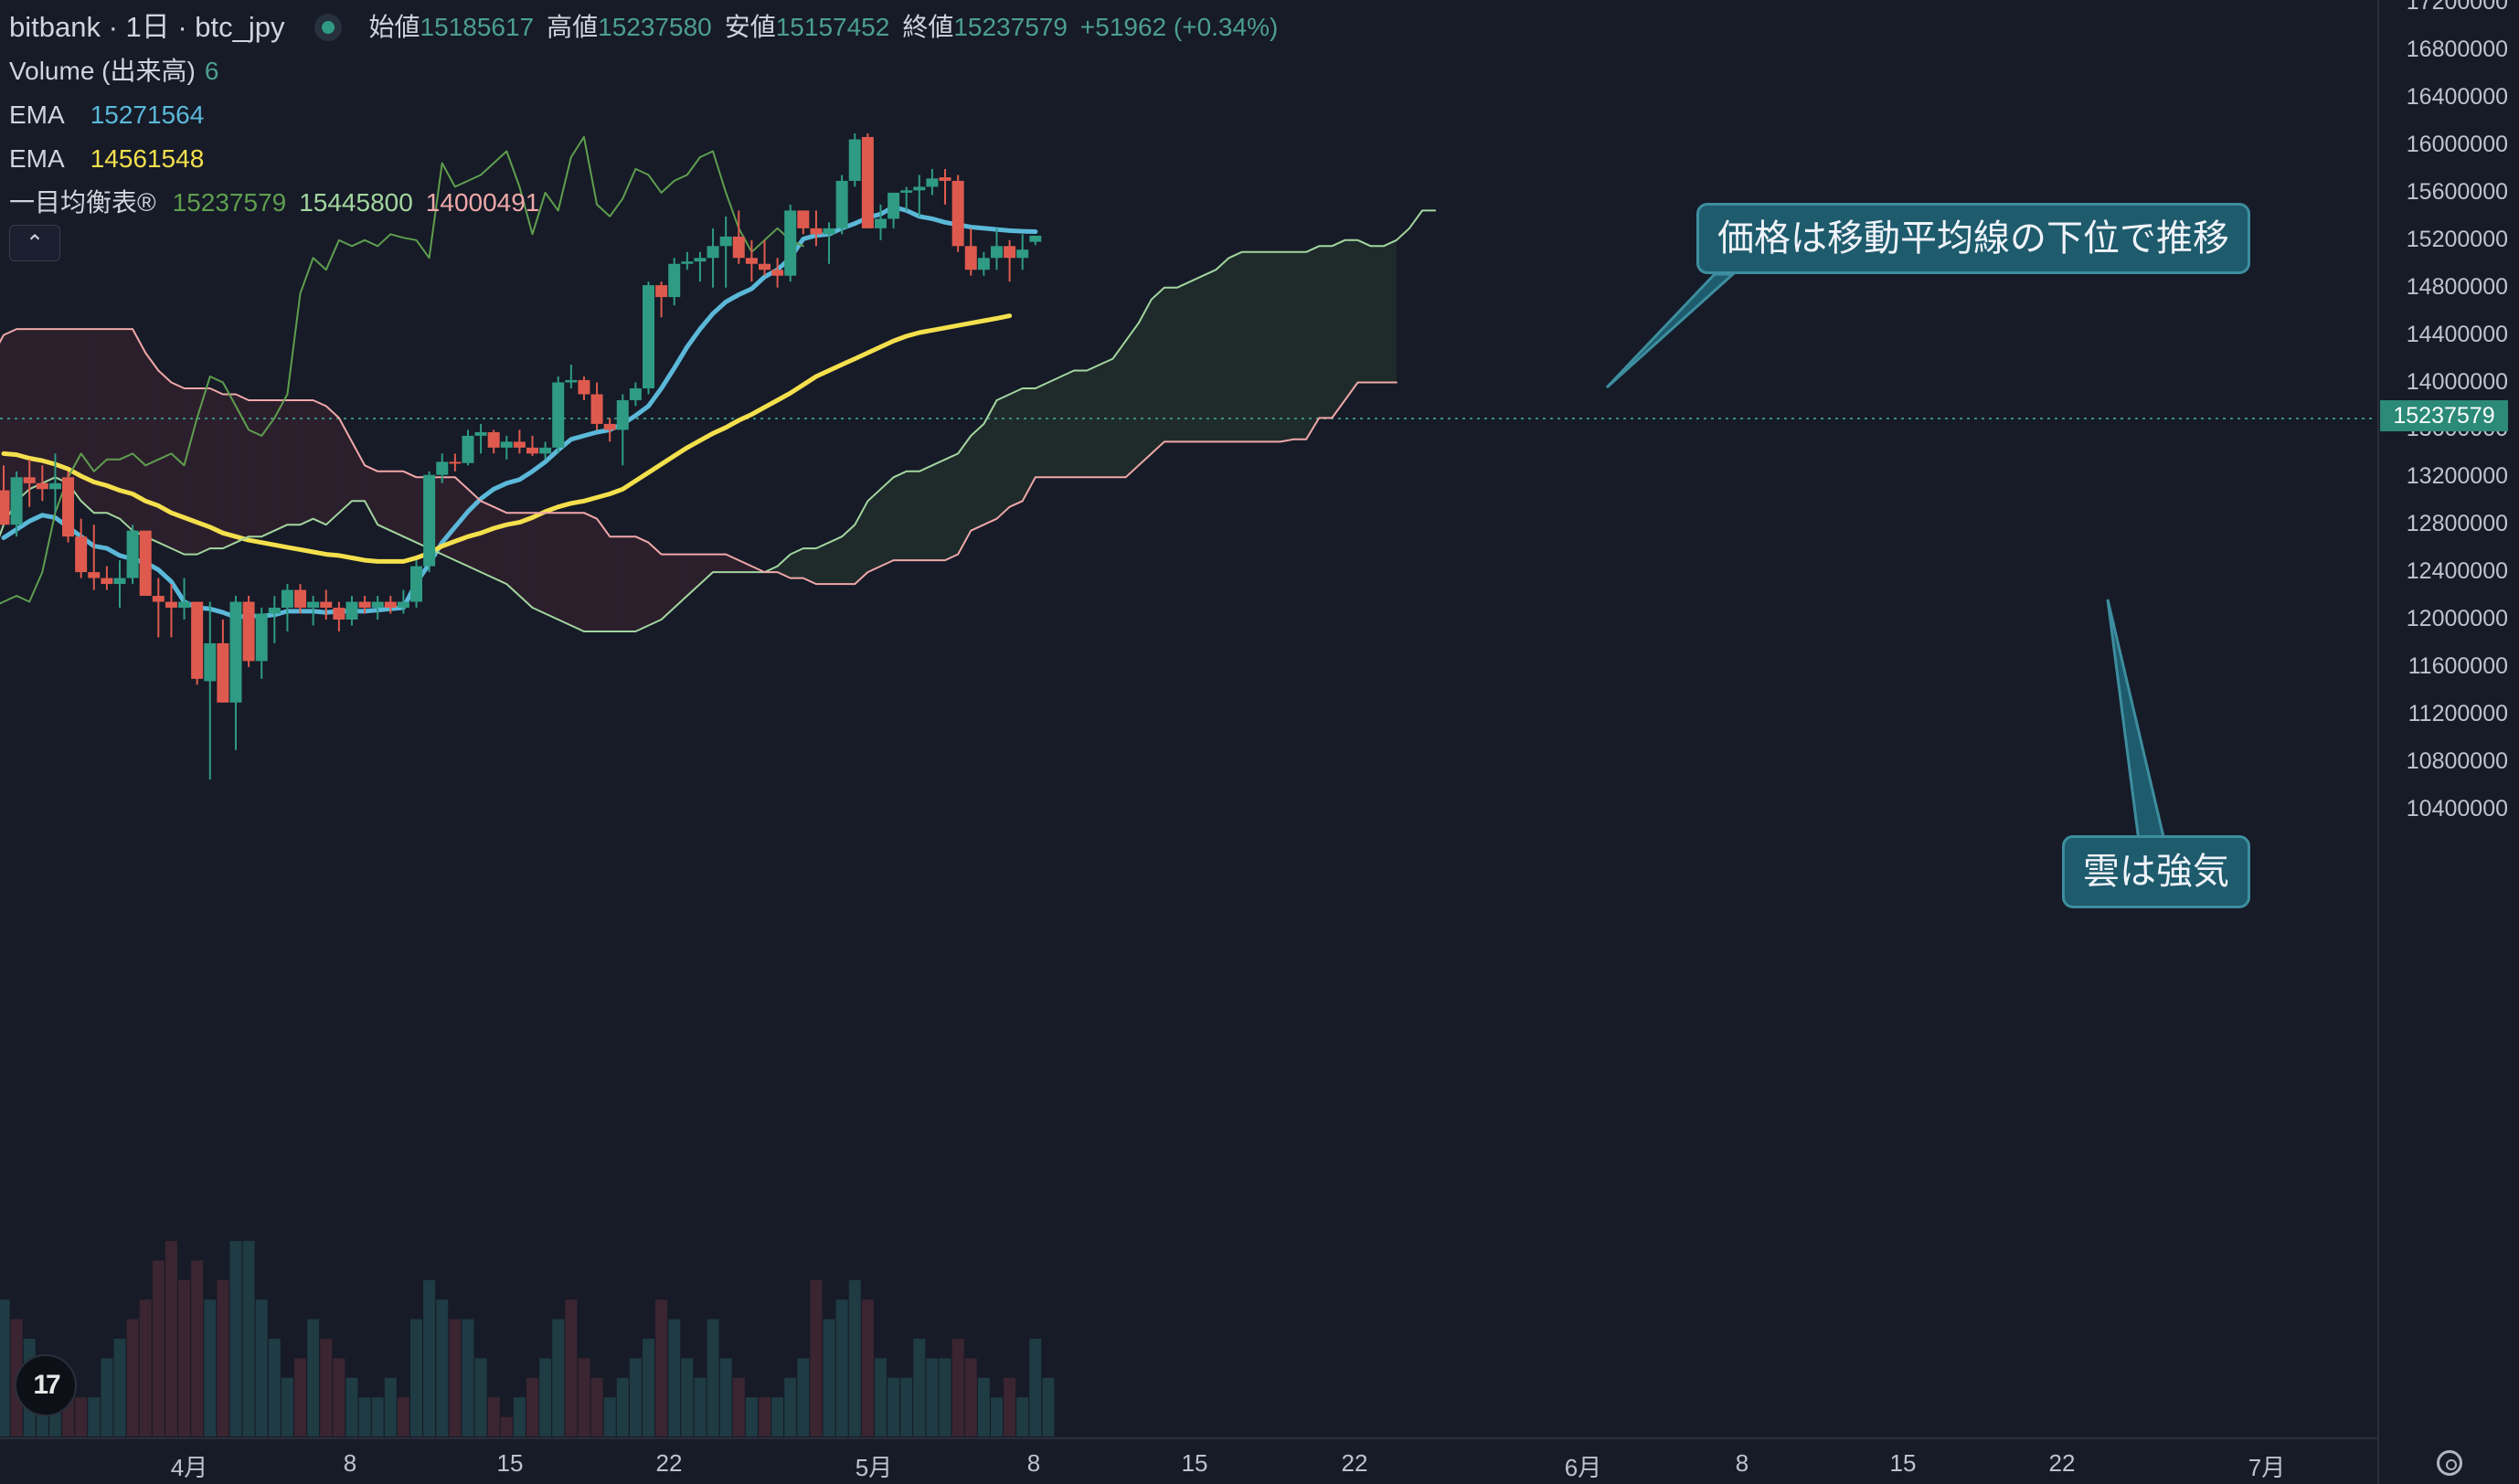  I want to click on volume-legend: Volume (出来高) 6, so click(643, 71).